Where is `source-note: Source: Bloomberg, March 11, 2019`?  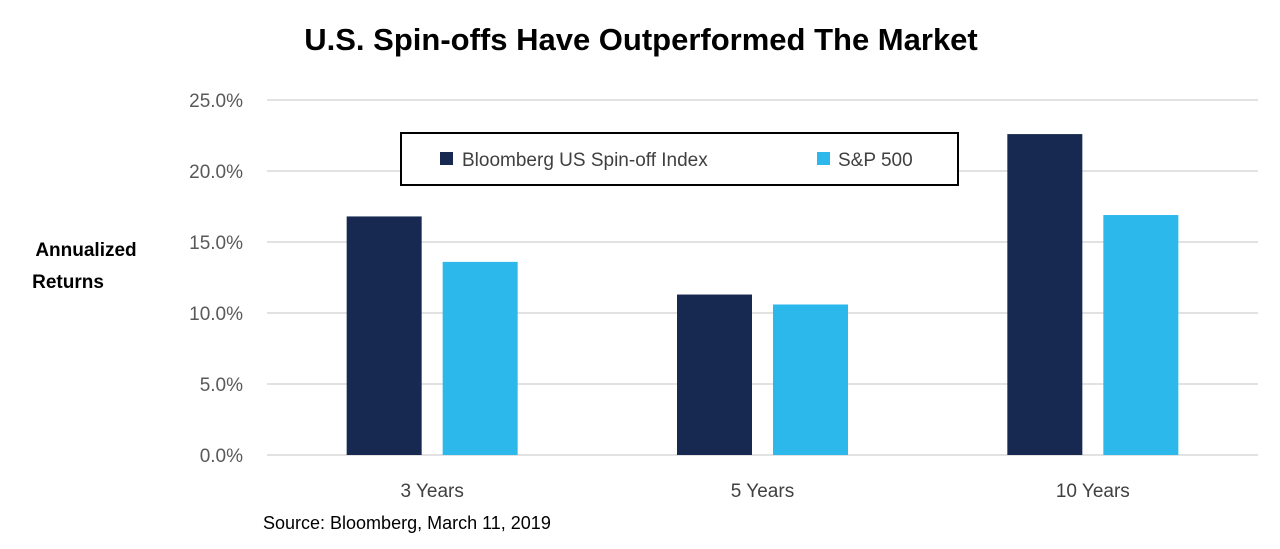
source-note: Source: Bloomberg, March 11, 2019 is located at coordinates (407, 523).